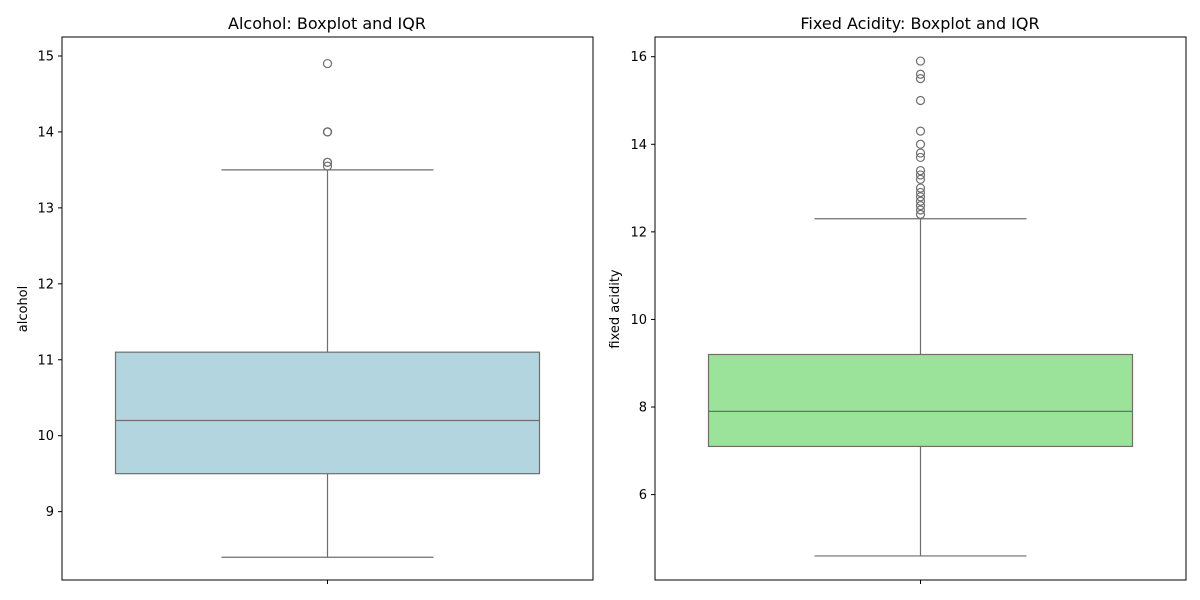 The image size is (1200, 600). What do you see at coordinates (615, 309) in the screenshot?
I see `y-axis-label: fixed acidity` at bounding box center [615, 309].